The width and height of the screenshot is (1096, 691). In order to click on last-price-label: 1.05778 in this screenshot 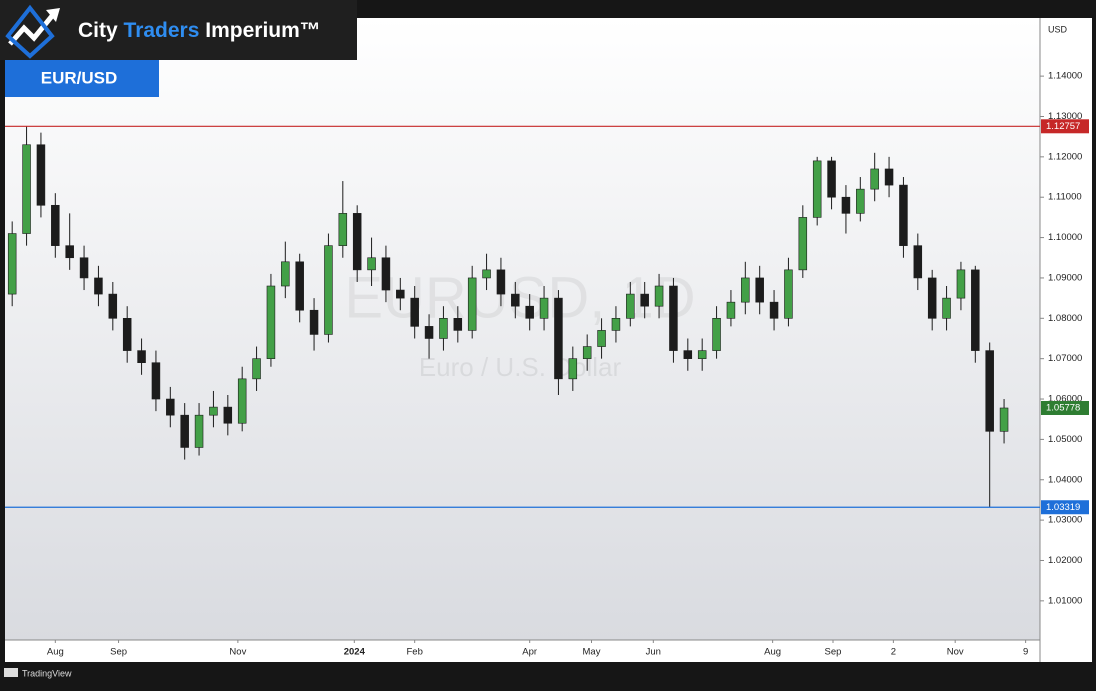, I will do `click(1063, 408)`.